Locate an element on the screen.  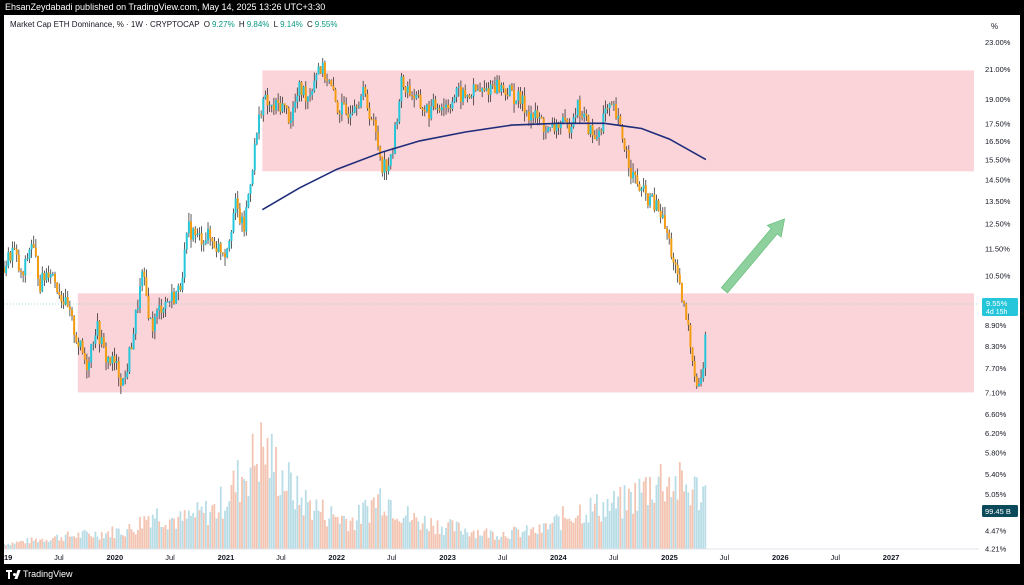
price-tick-label: 14.50% is located at coordinates (998, 179).